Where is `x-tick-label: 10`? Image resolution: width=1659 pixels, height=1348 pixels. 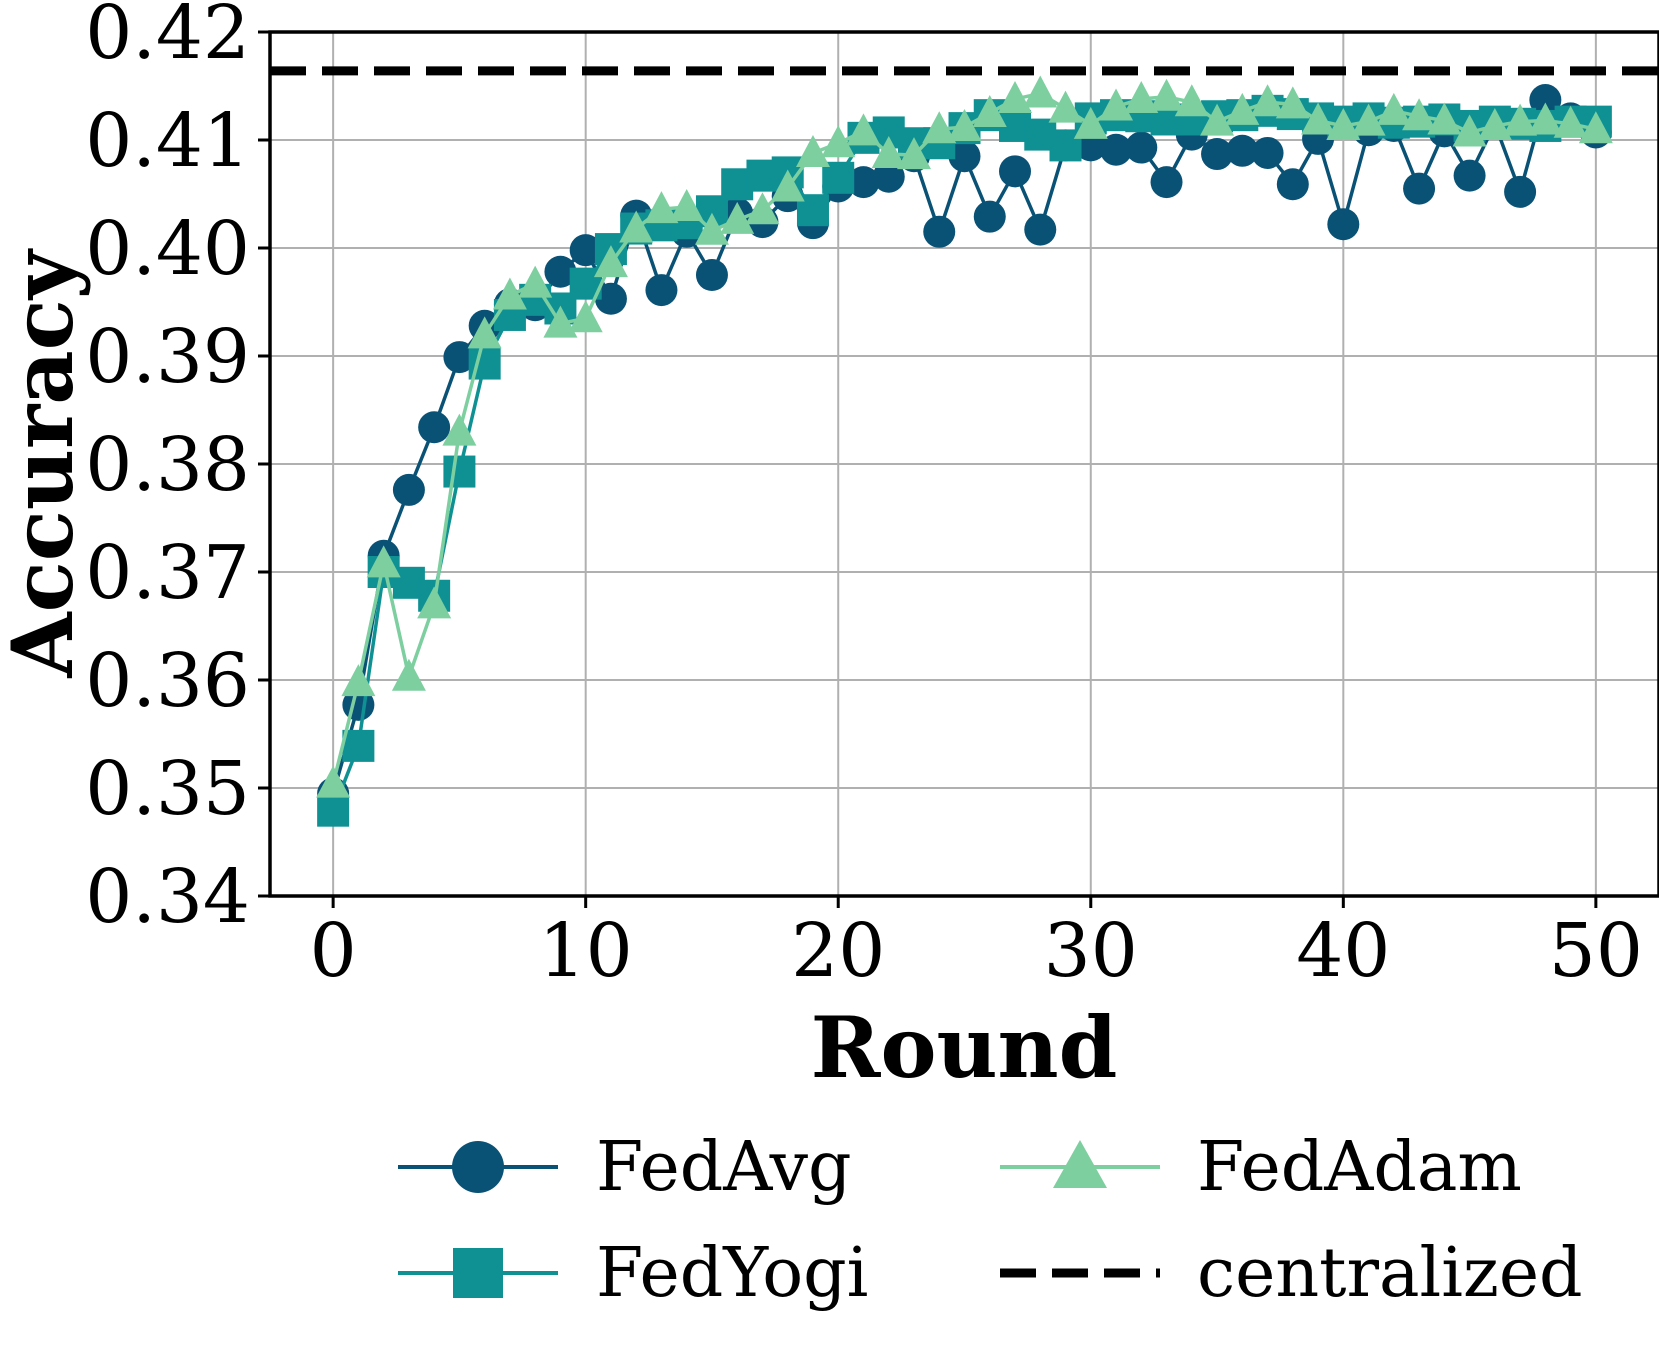
x-tick-label: 10 is located at coordinates (586, 951).